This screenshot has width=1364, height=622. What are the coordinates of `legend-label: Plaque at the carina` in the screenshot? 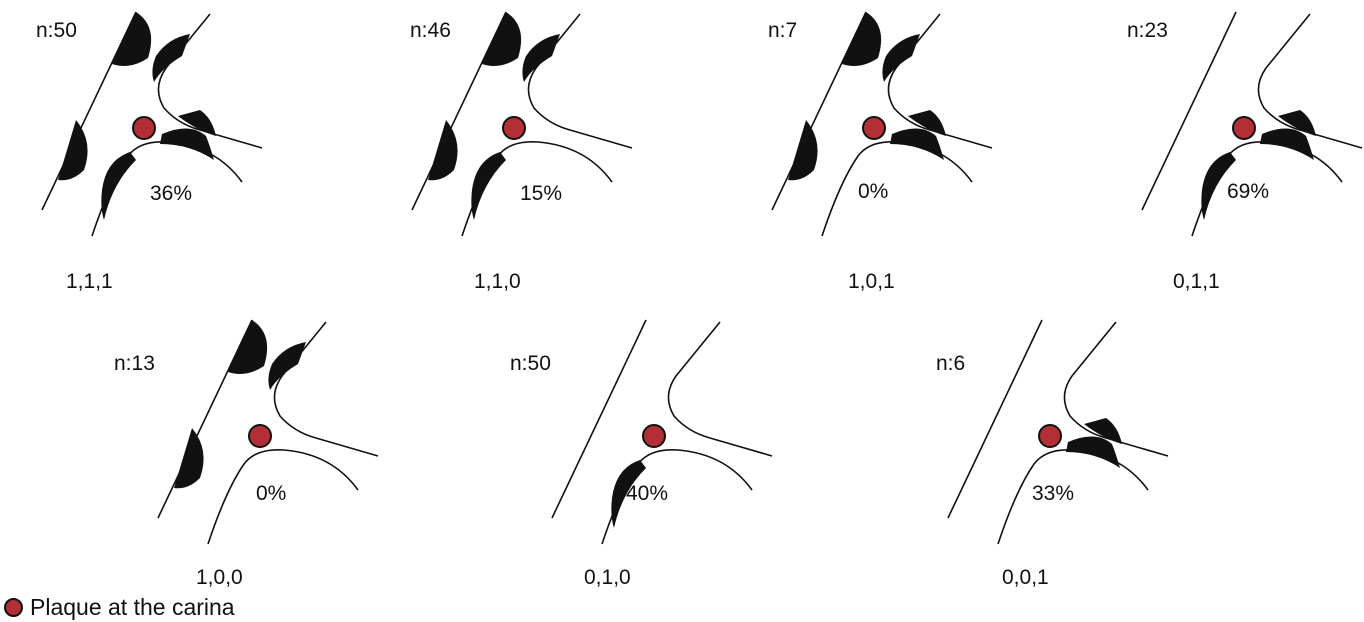 It's located at (132, 606).